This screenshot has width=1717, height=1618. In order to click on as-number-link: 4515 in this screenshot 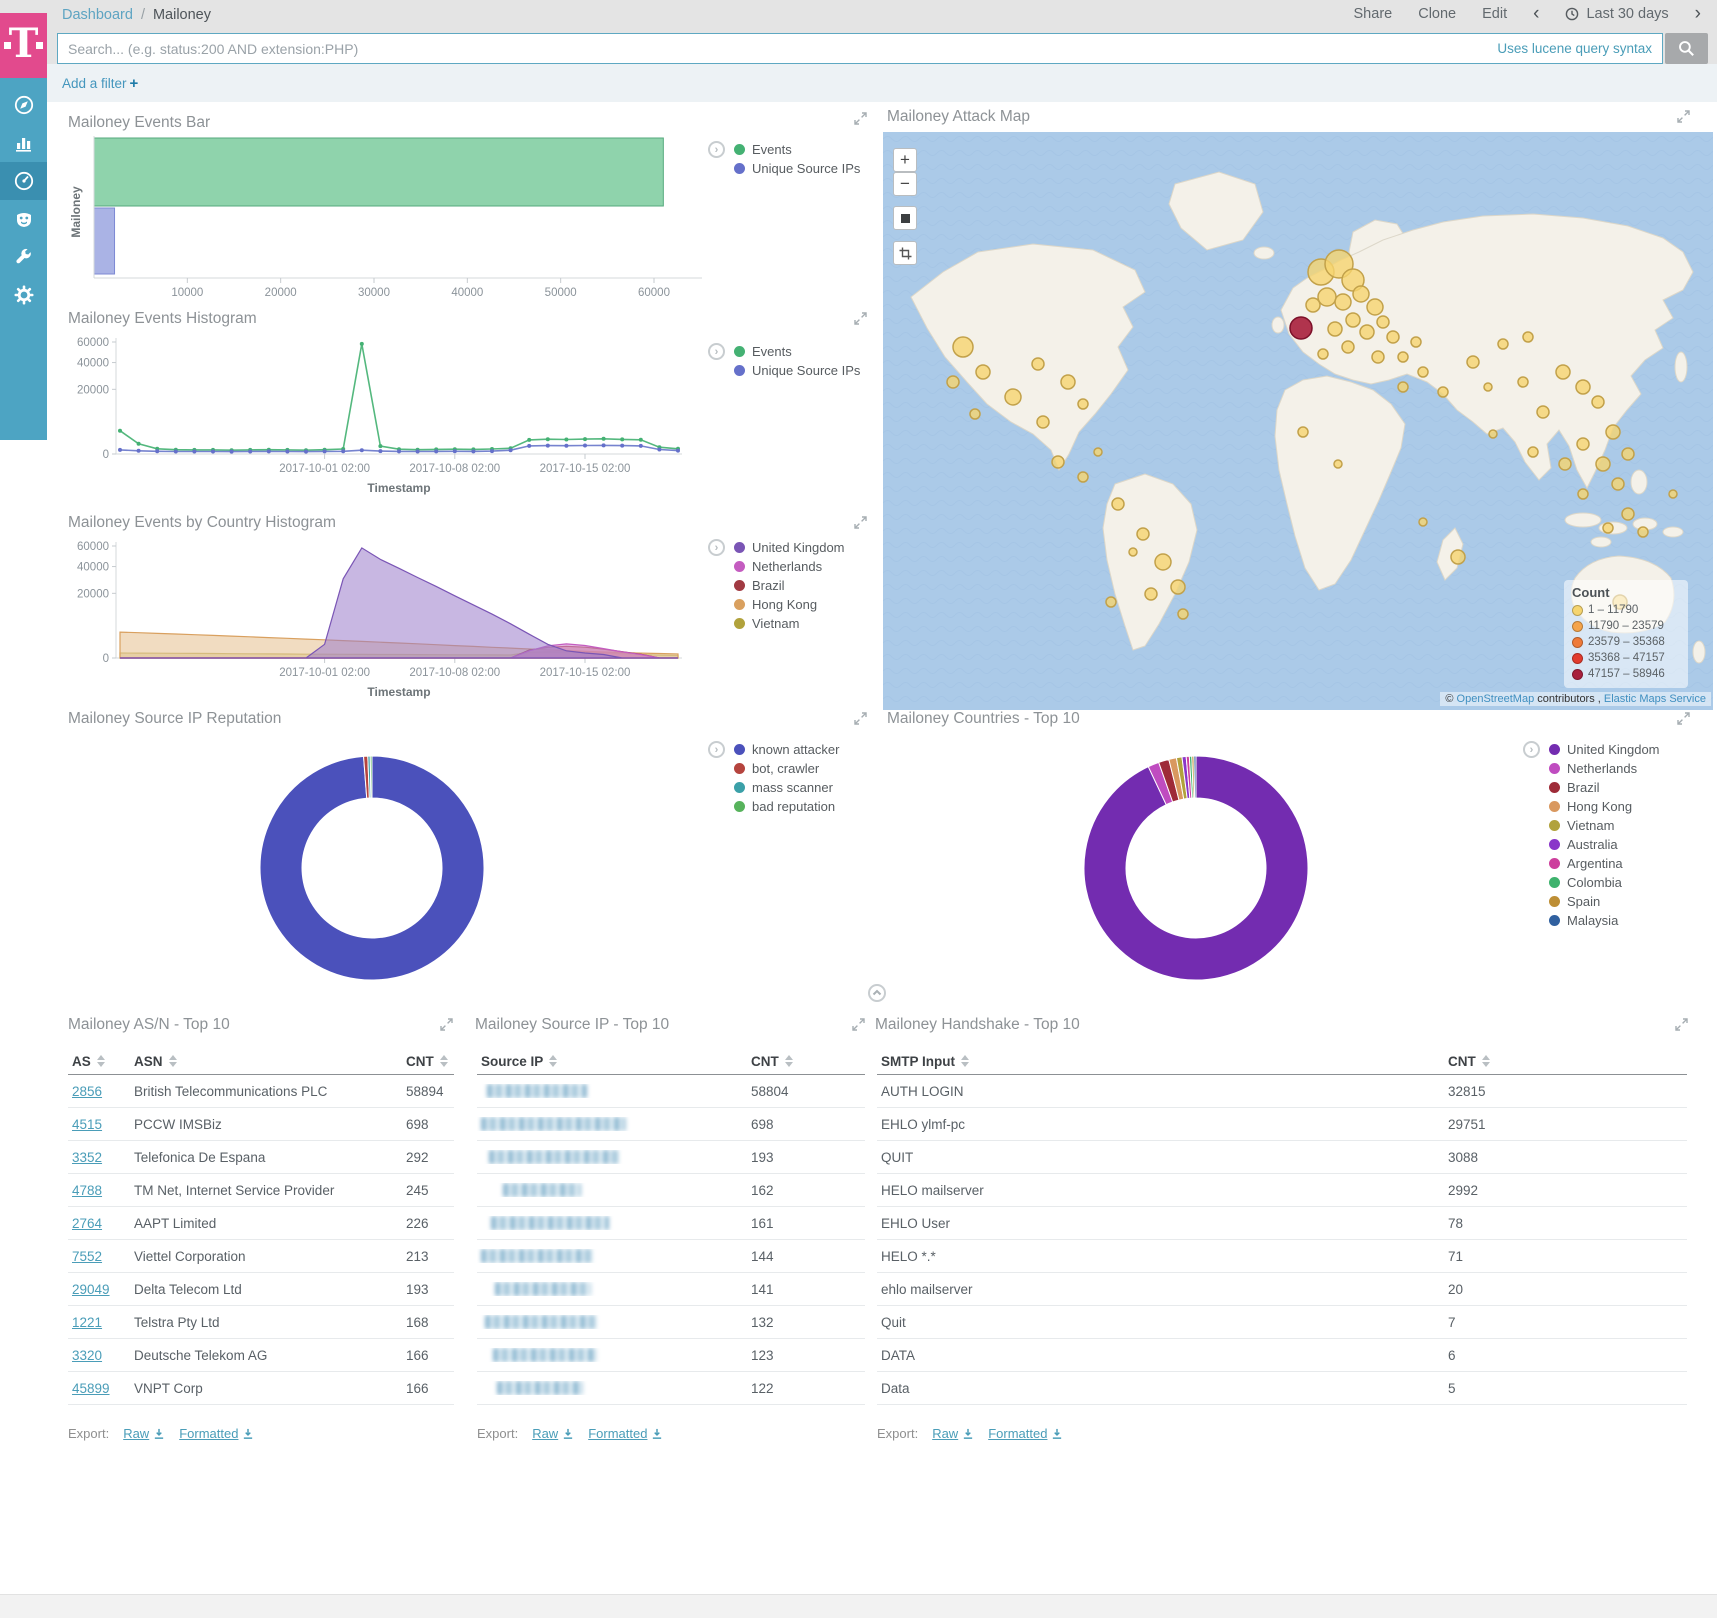, I will do `click(87, 1124)`.